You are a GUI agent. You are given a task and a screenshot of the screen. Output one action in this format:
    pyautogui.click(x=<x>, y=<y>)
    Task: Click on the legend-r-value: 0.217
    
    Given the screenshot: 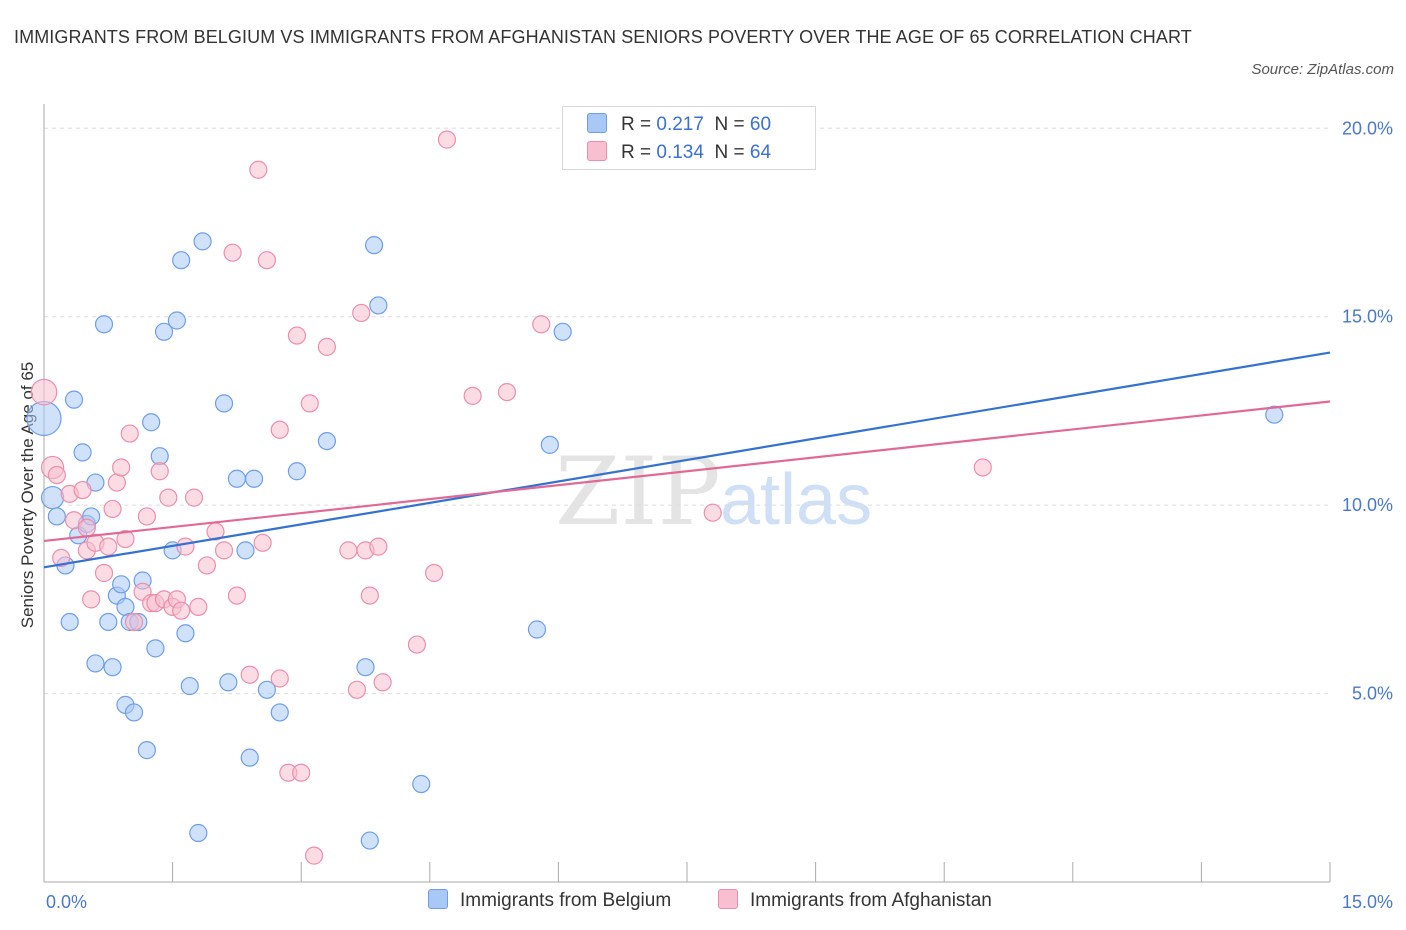 What is the action you would take?
    pyautogui.click(x=680, y=124)
    